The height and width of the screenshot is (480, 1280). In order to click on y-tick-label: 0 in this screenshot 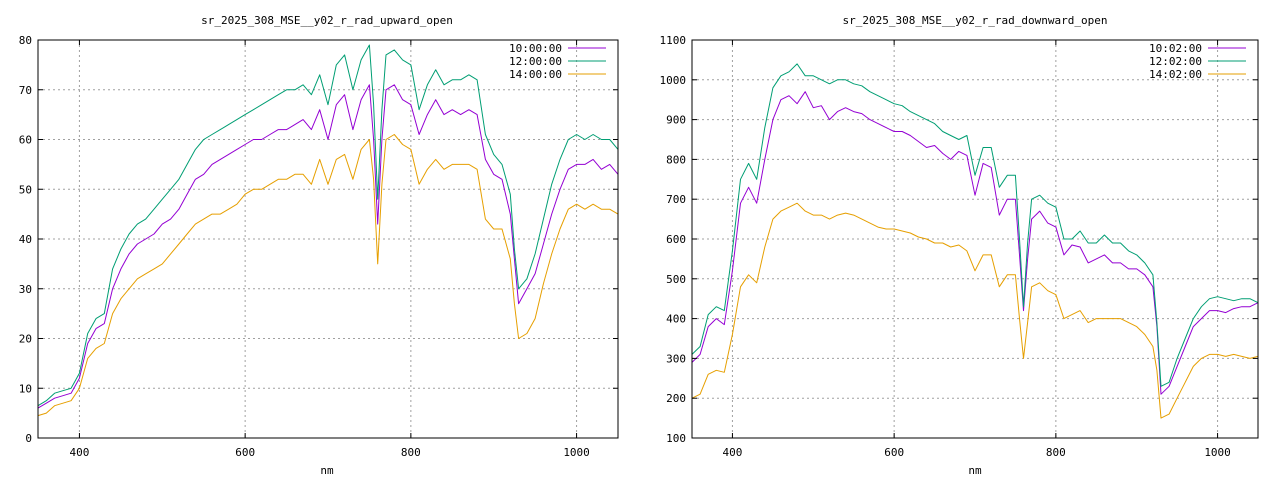, I will do `click(28, 438)`.